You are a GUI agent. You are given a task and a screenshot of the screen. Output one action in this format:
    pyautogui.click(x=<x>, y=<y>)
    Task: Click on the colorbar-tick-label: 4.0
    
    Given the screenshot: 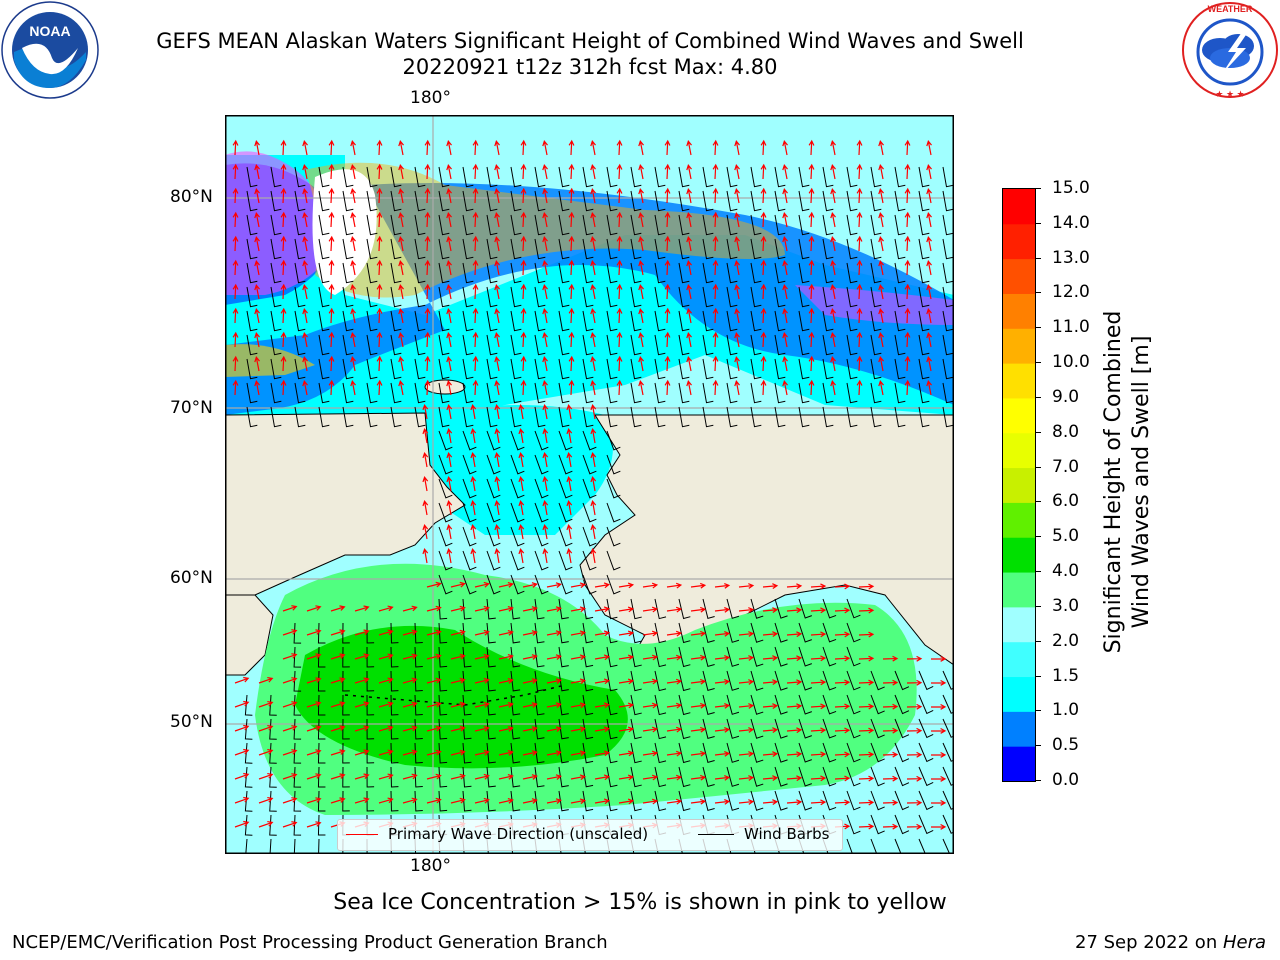 What is the action you would take?
    pyautogui.click(x=1066, y=571)
    